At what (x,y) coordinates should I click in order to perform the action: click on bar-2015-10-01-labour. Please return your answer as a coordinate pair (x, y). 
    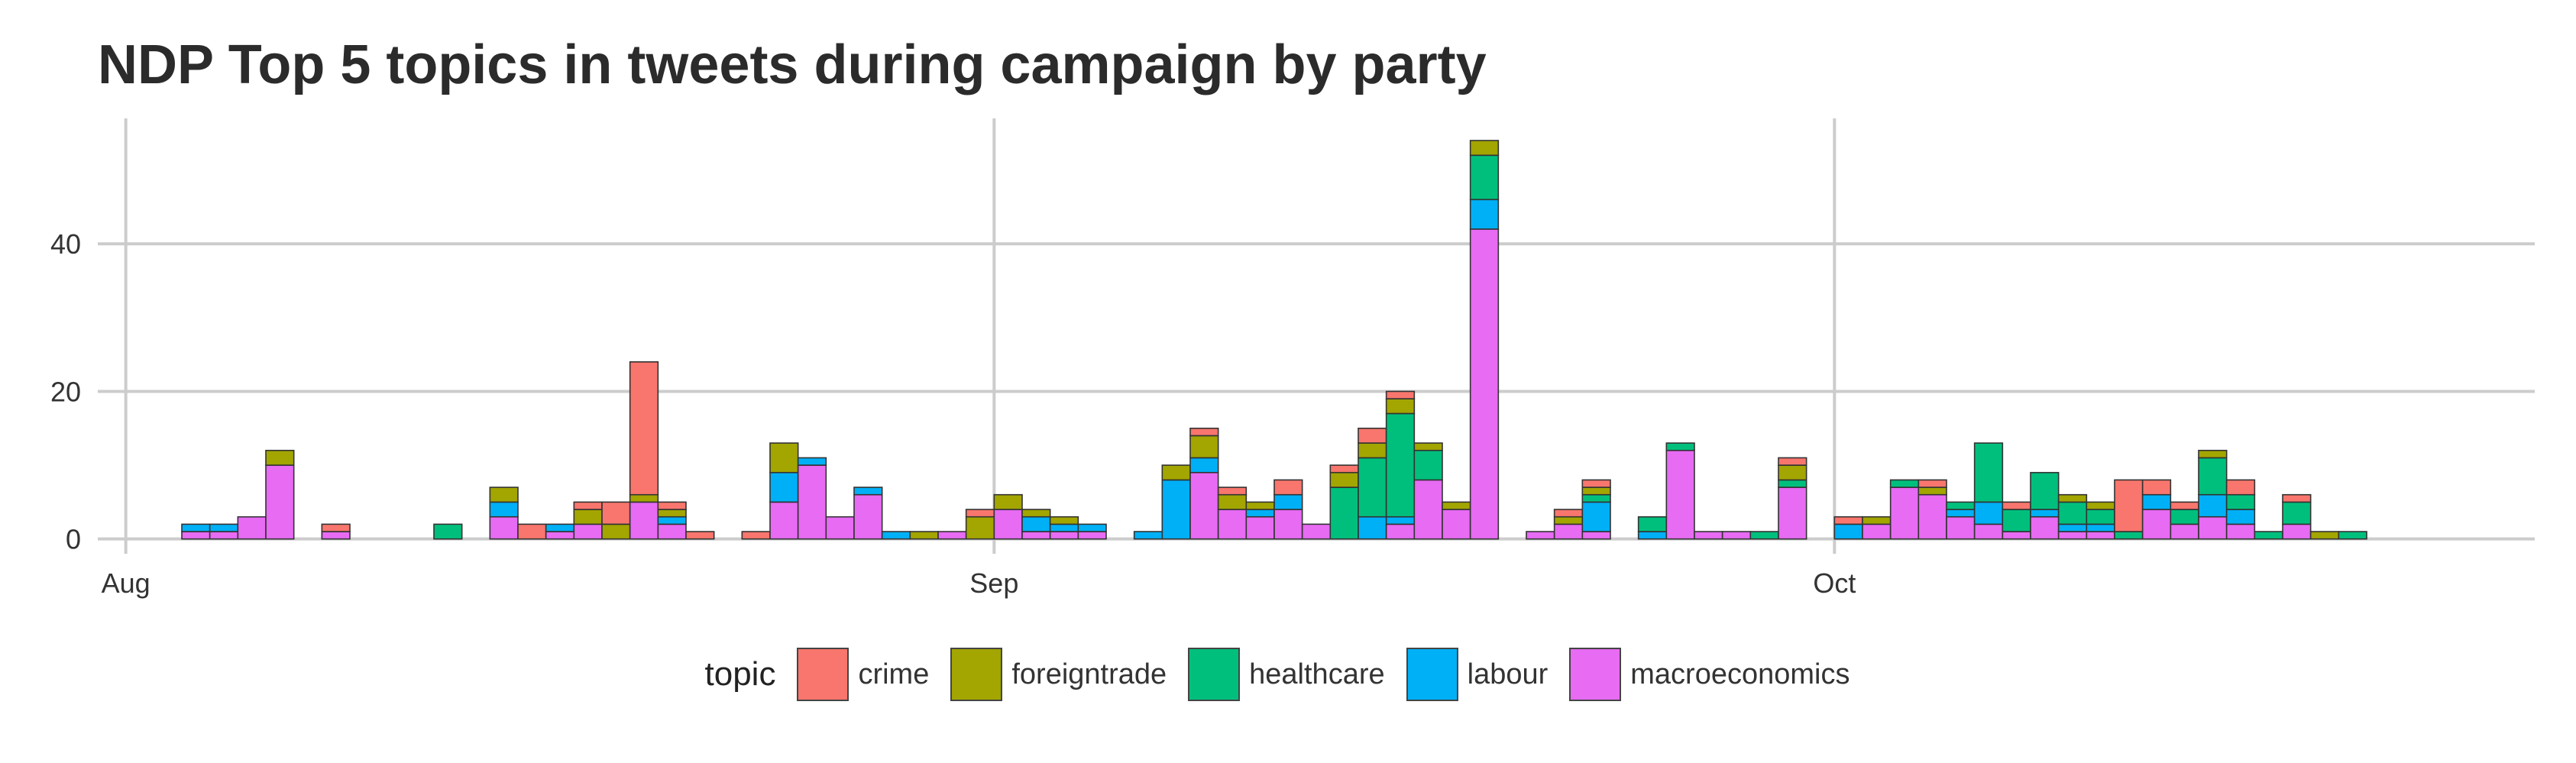
    Looking at the image, I should click on (1848, 531).